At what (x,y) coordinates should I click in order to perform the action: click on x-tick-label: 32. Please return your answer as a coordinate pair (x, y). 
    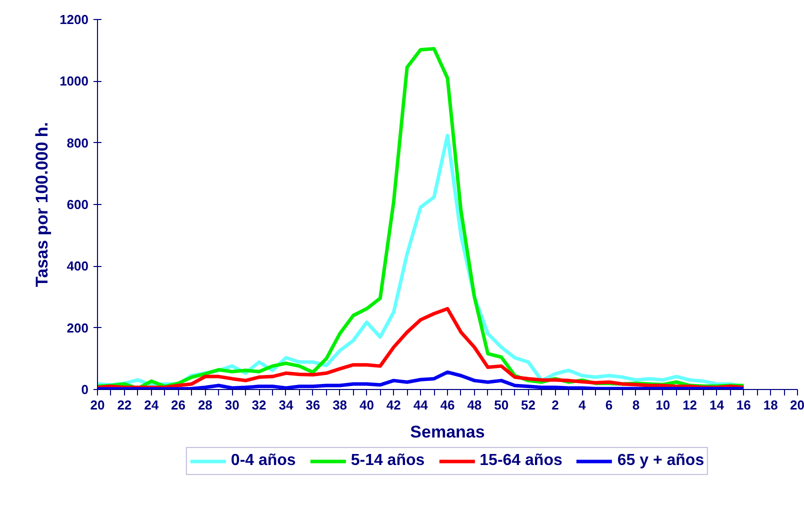
    Looking at the image, I should click on (259, 405).